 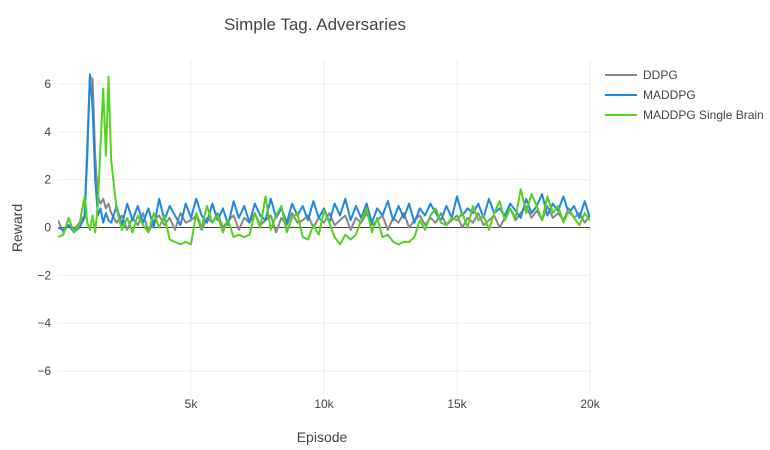 I want to click on y-axis-ticks: −6 −4 −2 0 2 4 6, so click(x=44, y=227).